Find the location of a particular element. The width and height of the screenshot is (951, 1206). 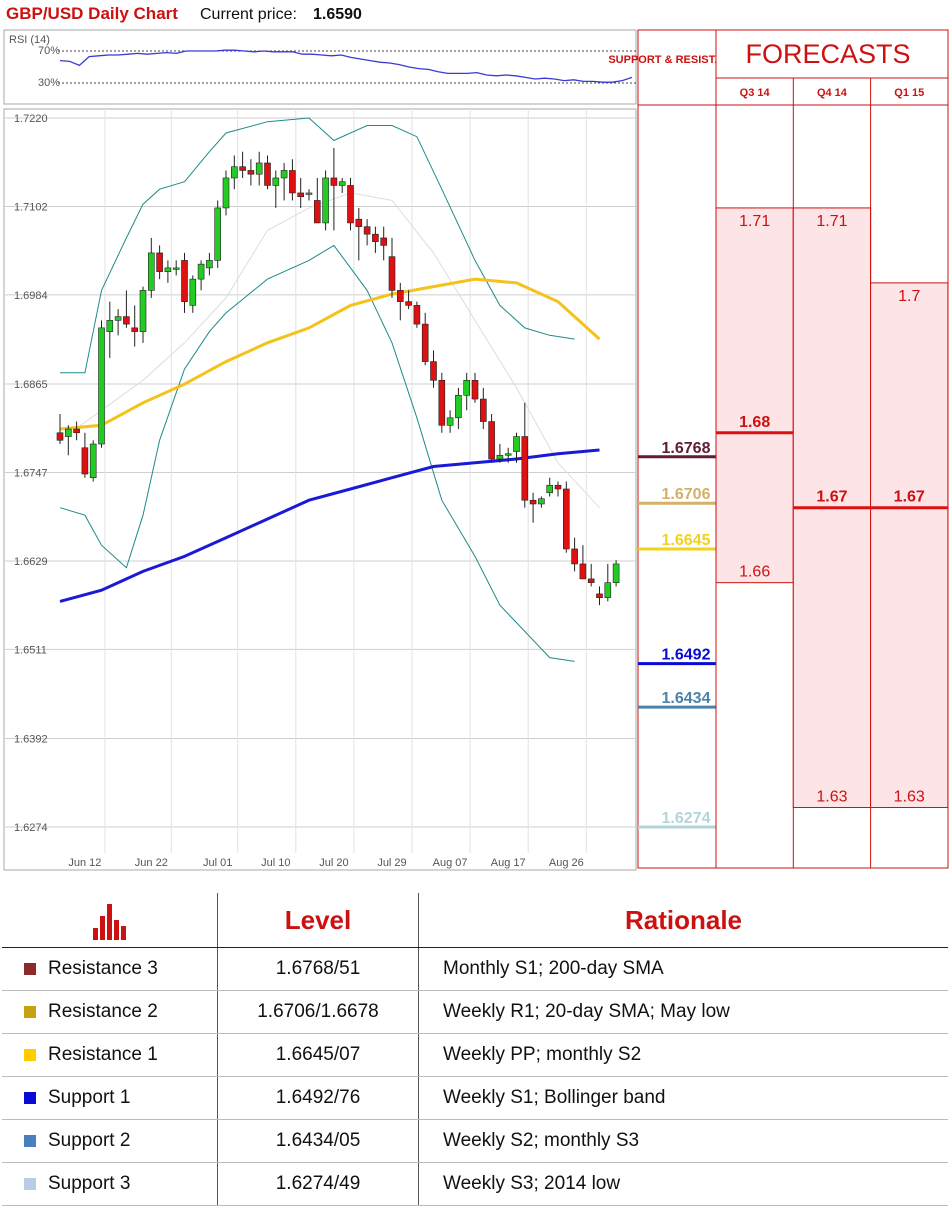

y-tick-label: 1.6747 is located at coordinates (31, 474).